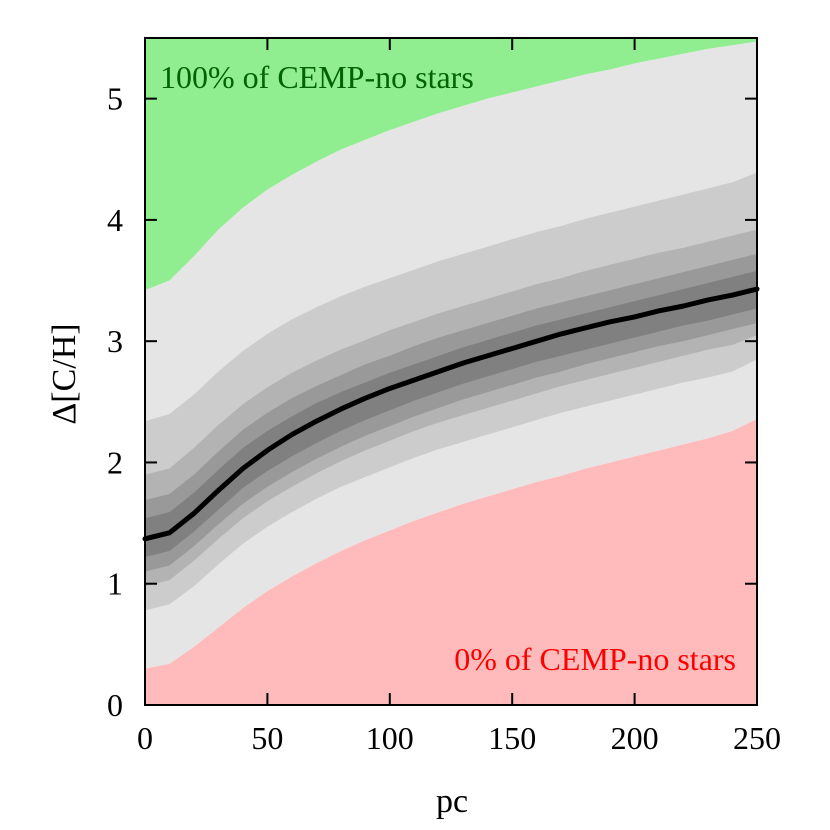 Image resolution: width=830 pixels, height=830 pixels. Describe the element at coordinates (115, 341) in the screenshot. I see `y-tick-label: 3` at that location.